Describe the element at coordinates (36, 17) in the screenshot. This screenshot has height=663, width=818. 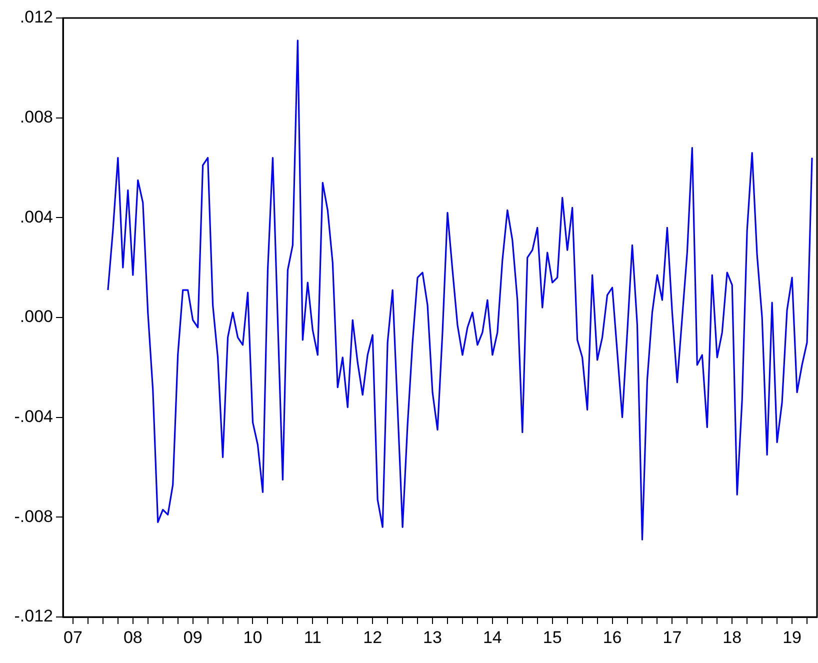
I see `y-tick-label: .012` at that location.